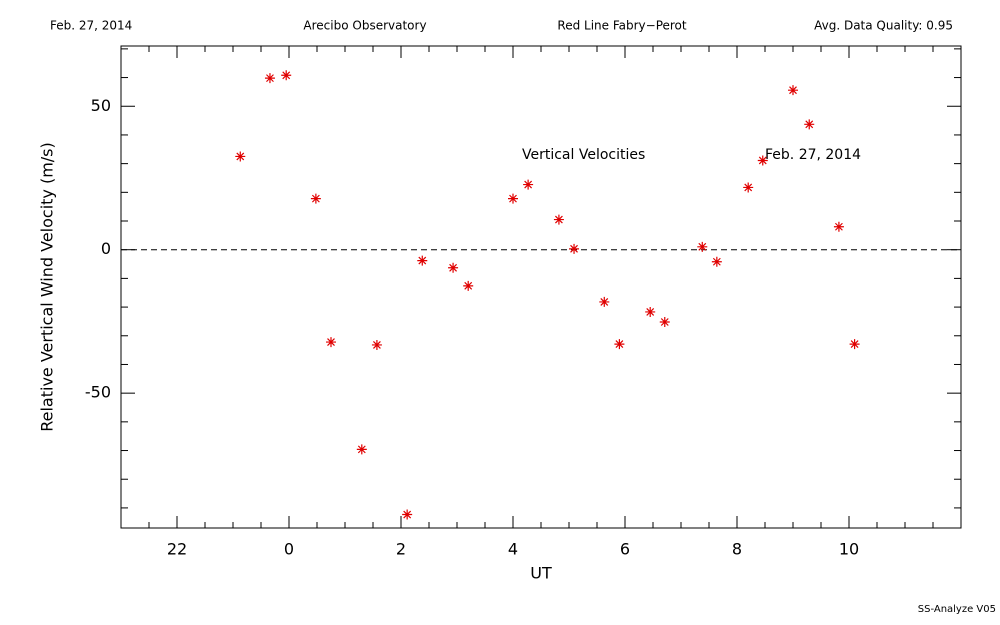 This screenshot has width=1000, height=625. What do you see at coordinates (106, 248) in the screenshot?
I see `y-tick-label: 0` at bounding box center [106, 248].